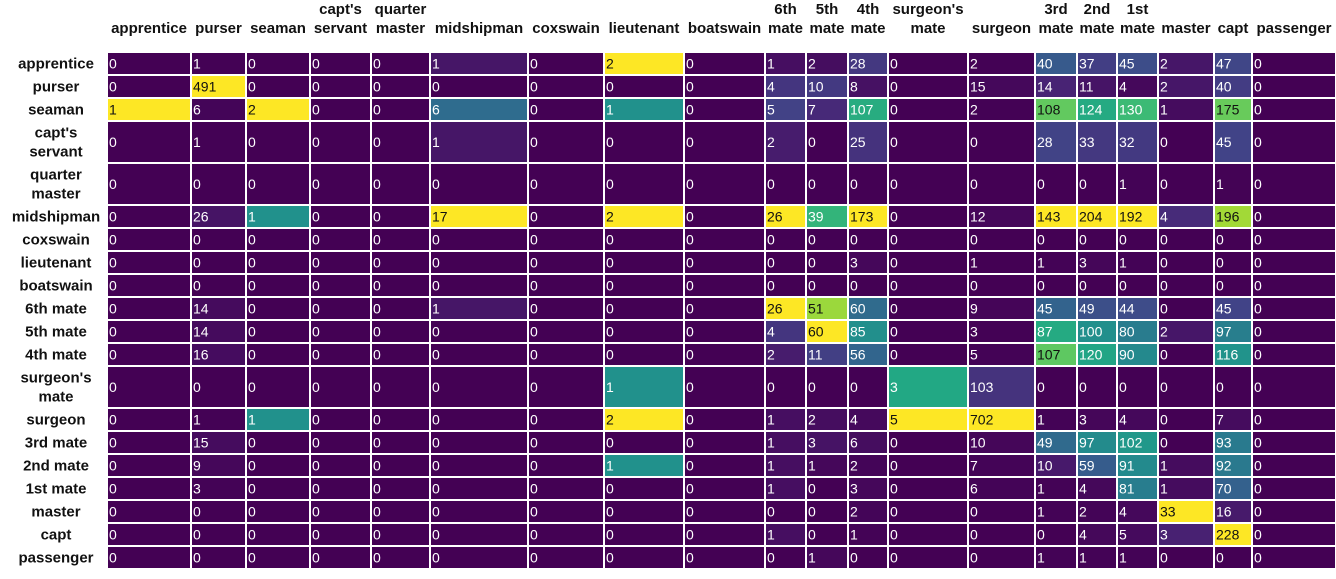 The image size is (1336, 579). Describe the element at coordinates (1086, 87) in the screenshot. I see `cell-value-label: 11` at that location.